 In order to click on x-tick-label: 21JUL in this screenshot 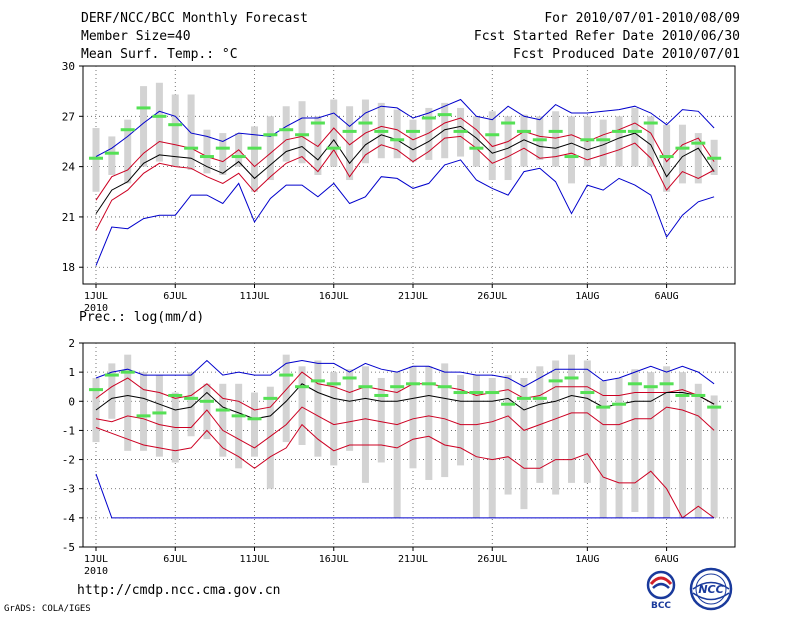, I will do `click(413, 559)`.